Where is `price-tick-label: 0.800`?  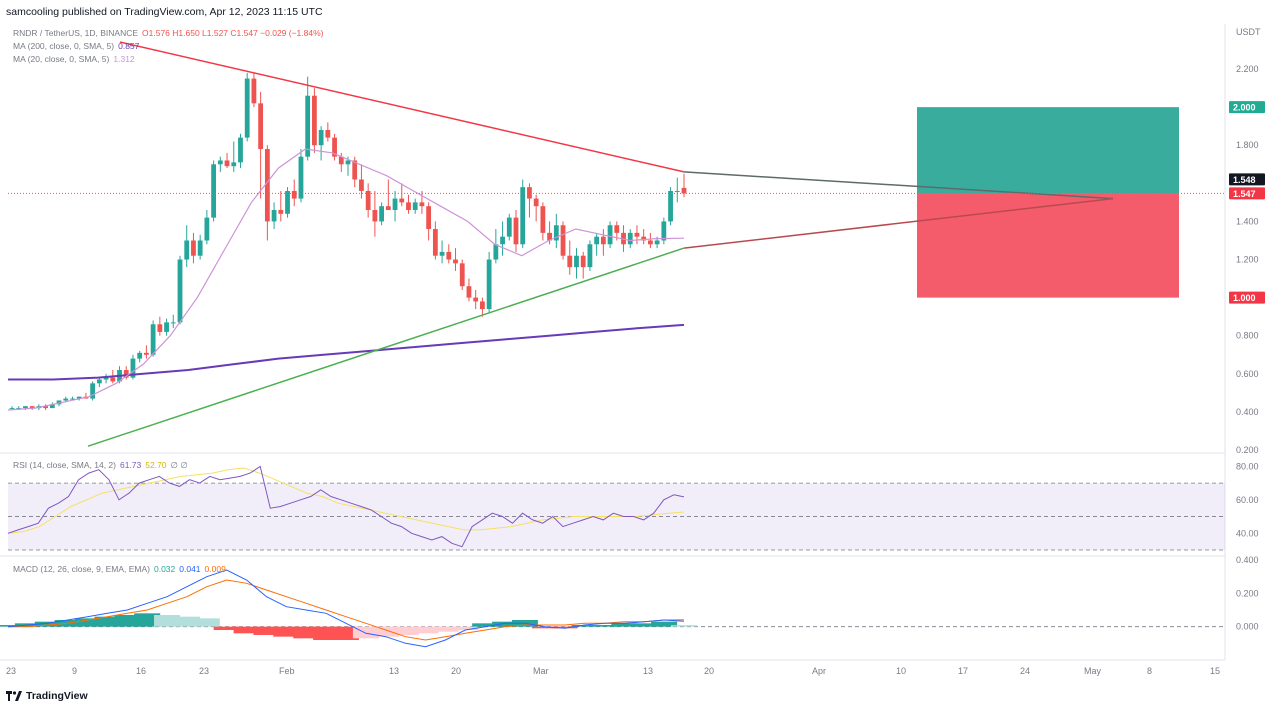 price-tick-label: 0.800 is located at coordinates (1247, 336).